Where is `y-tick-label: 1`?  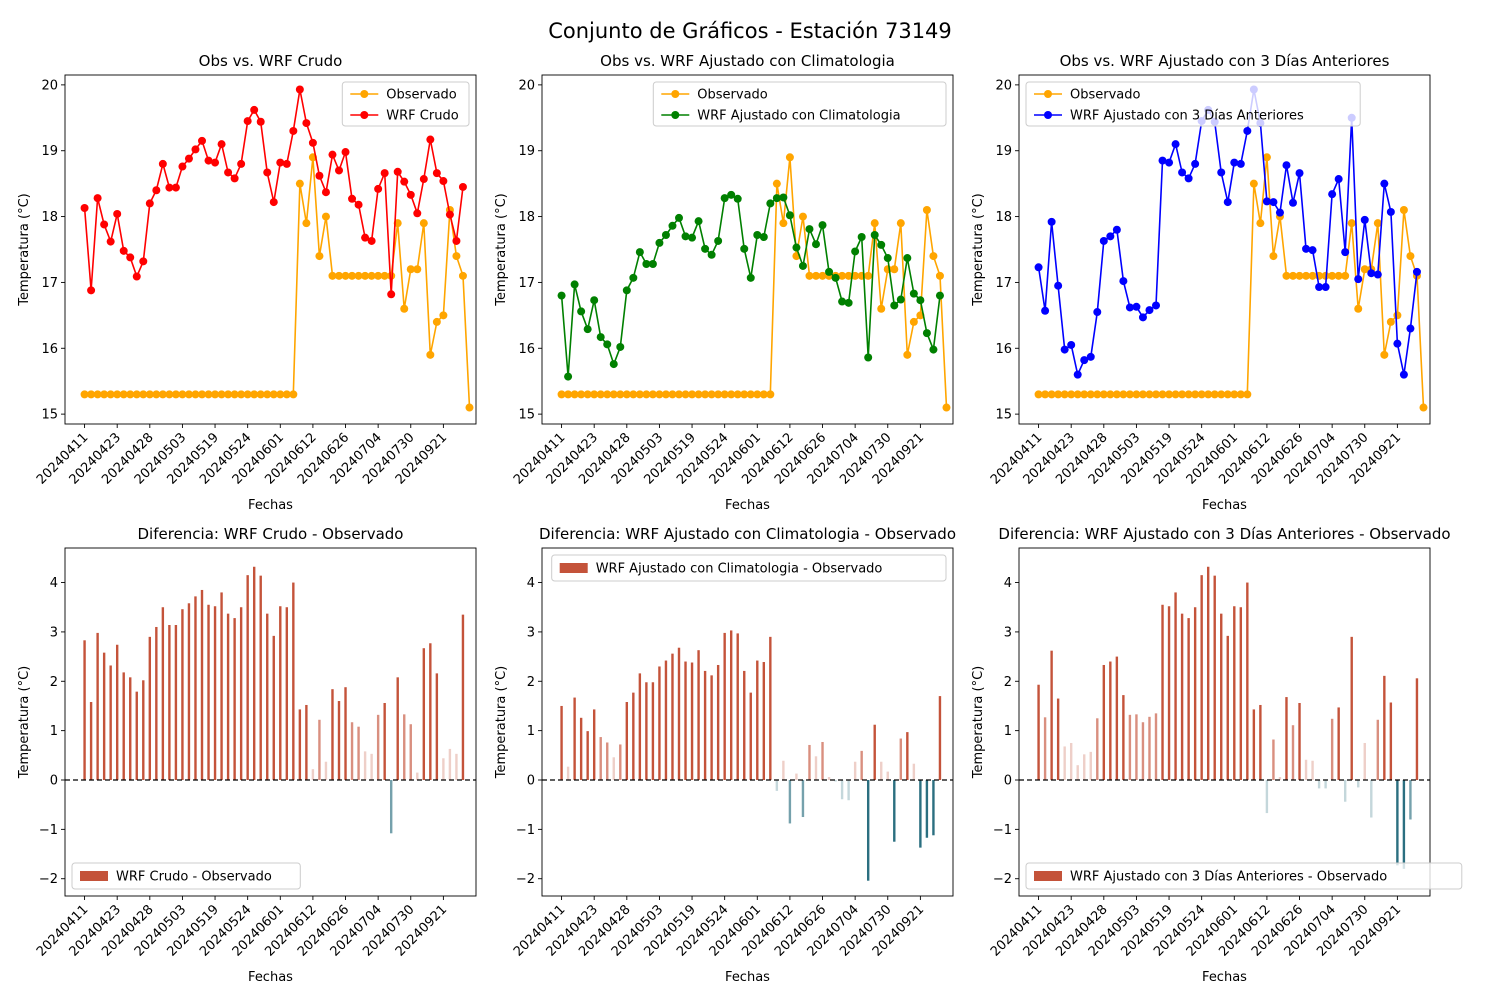
y-tick-label: 1 is located at coordinates (531, 731).